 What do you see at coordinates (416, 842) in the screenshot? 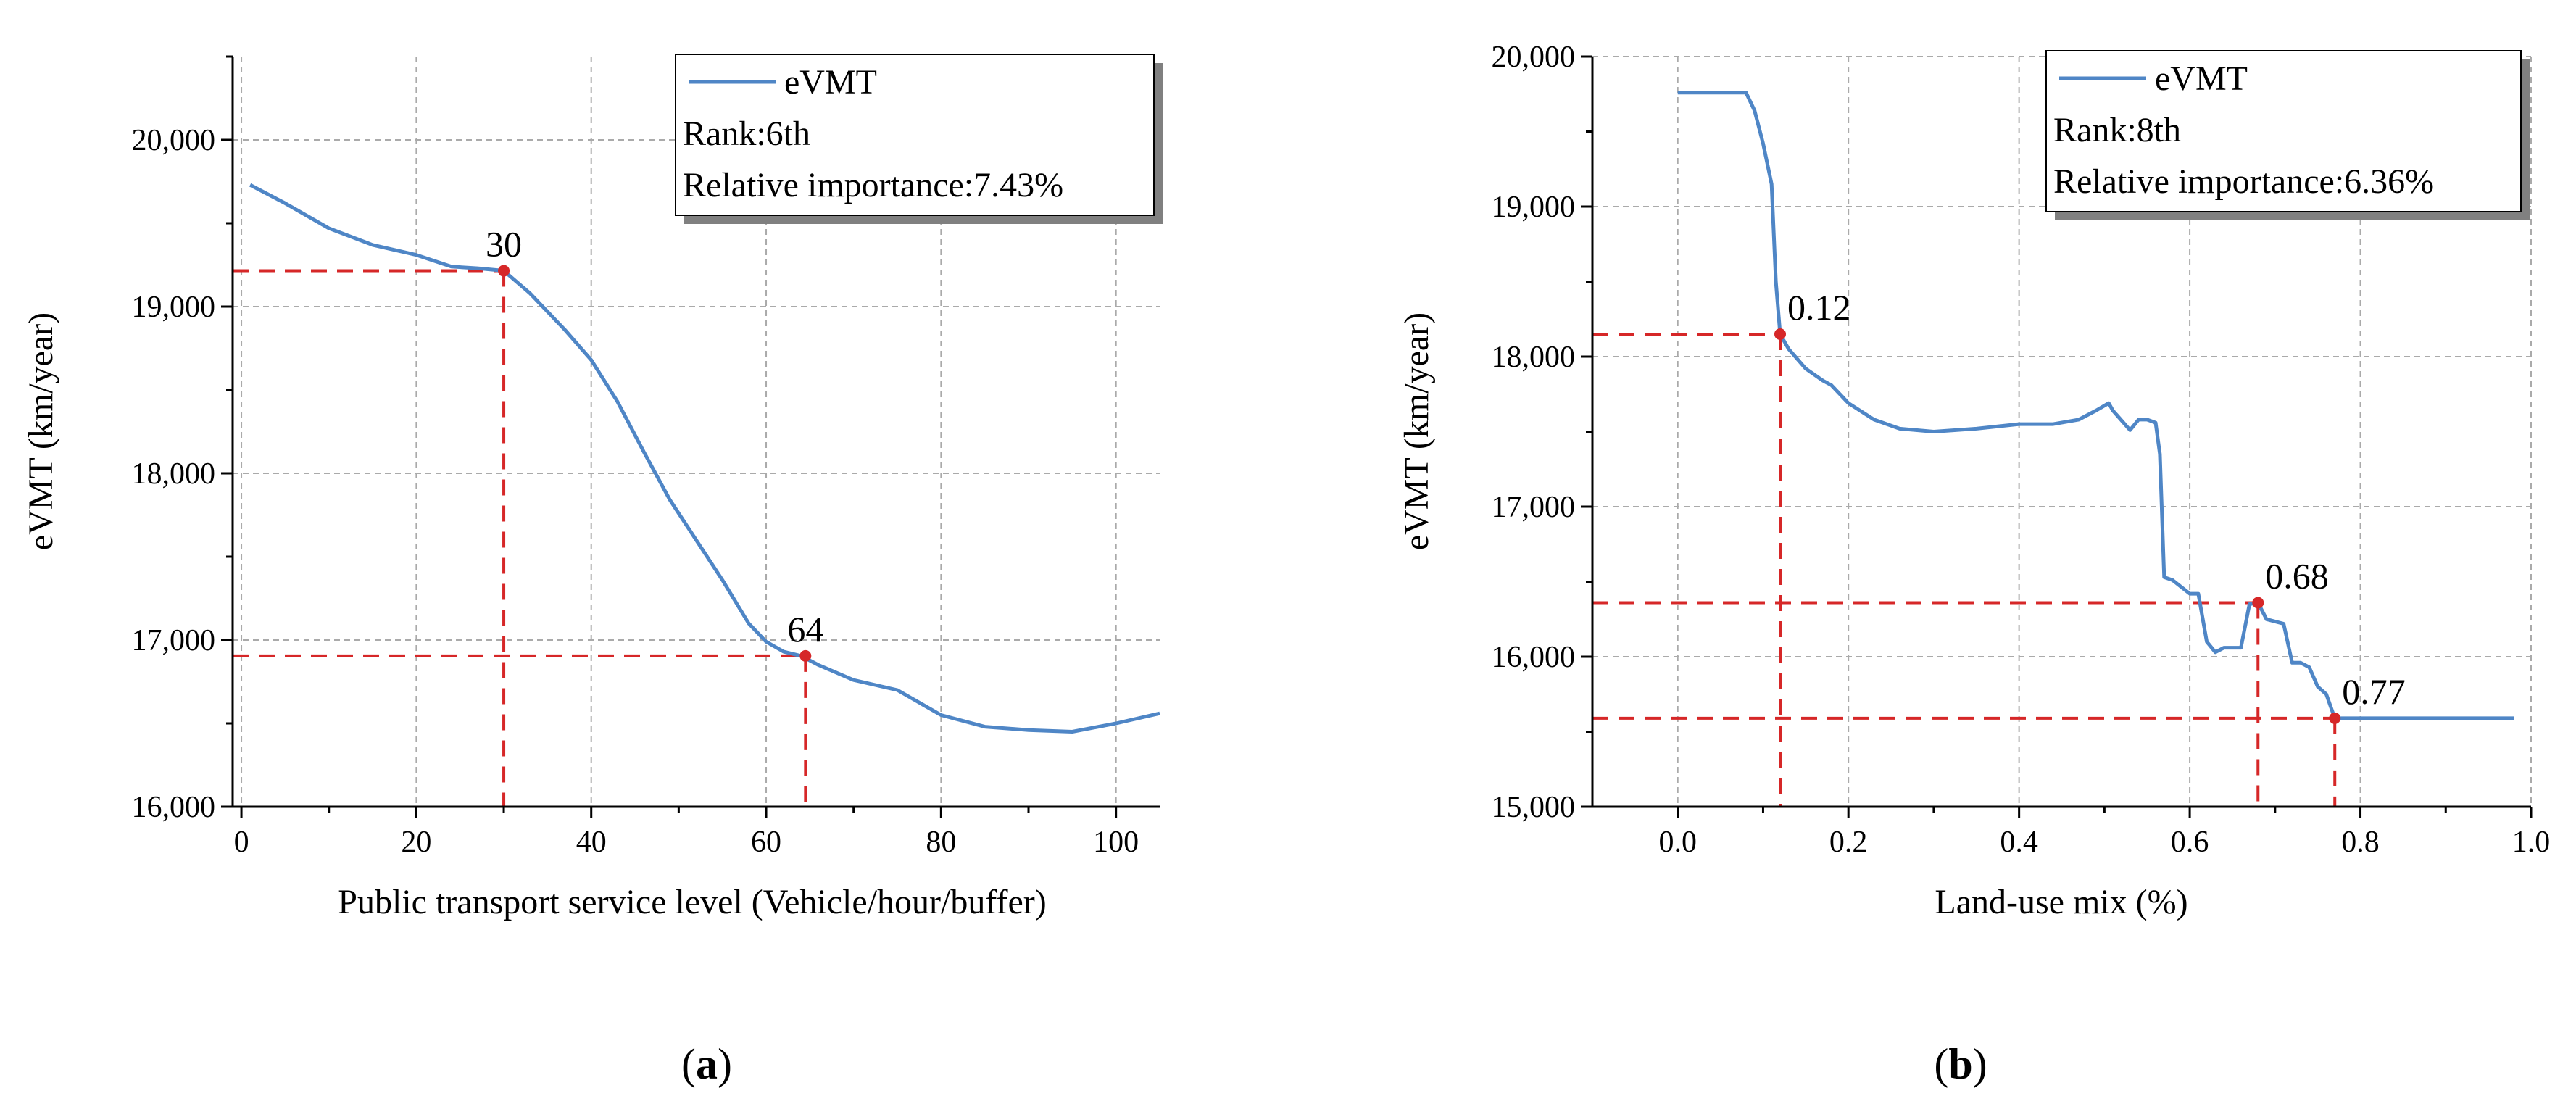
I see `x-tick-label: 20` at bounding box center [416, 842].